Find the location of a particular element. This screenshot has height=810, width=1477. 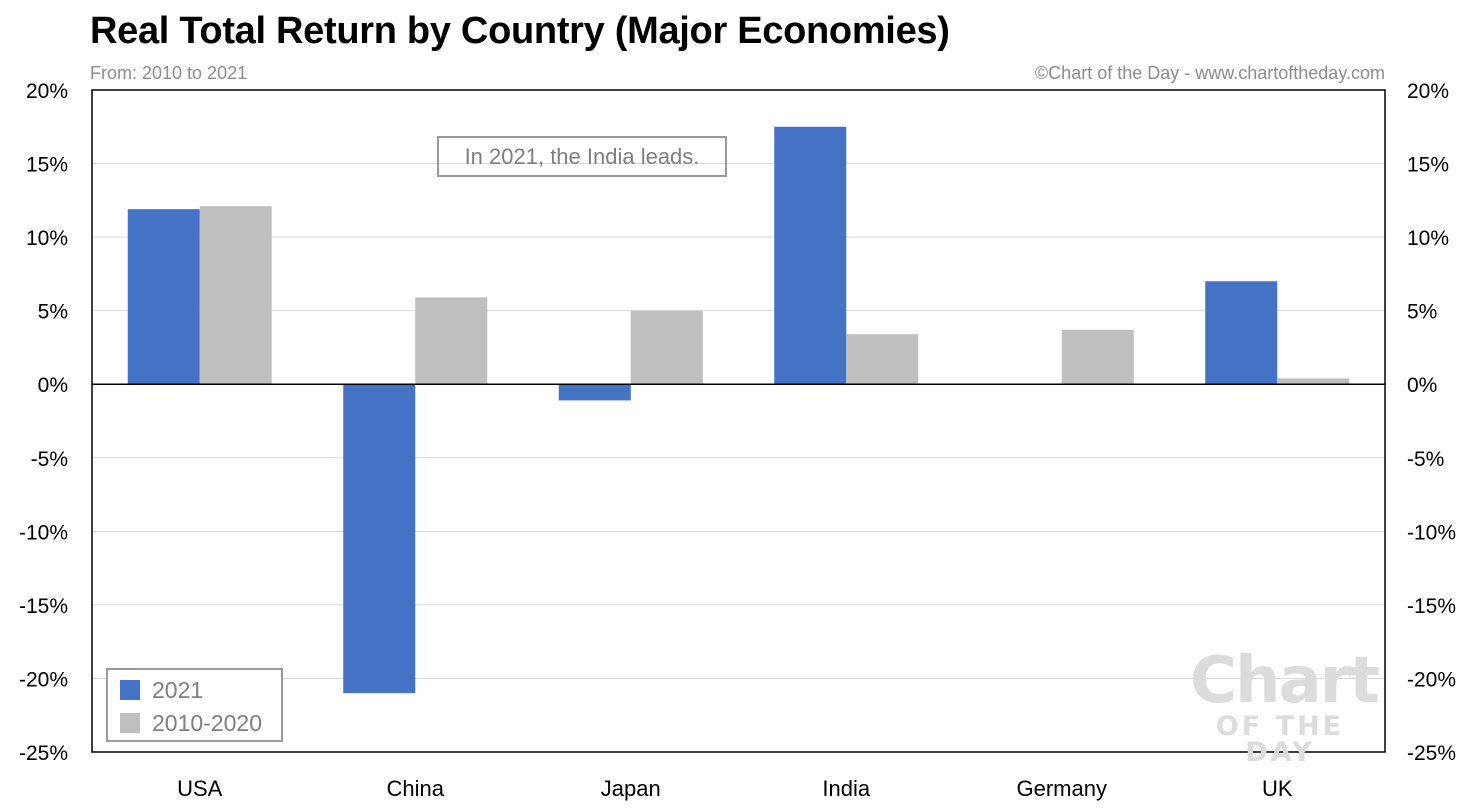

y-tick-label-right: -5% is located at coordinates (1425, 459).